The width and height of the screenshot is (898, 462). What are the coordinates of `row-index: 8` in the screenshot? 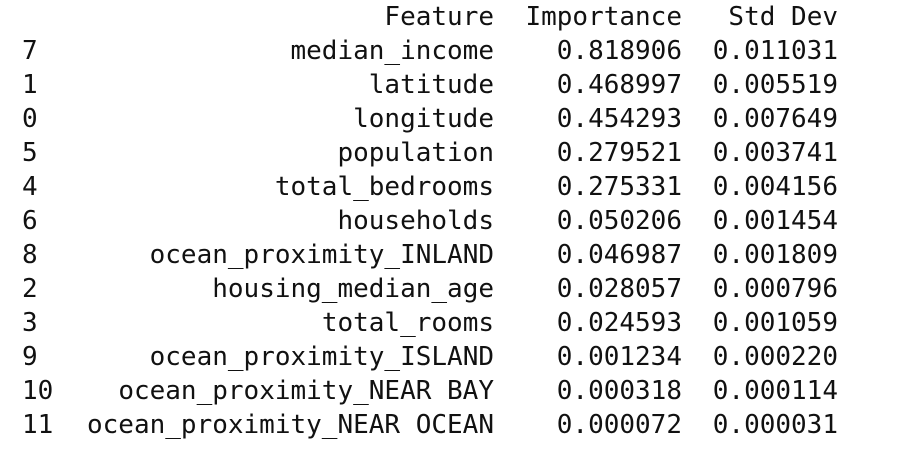 It's located at (30, 255).